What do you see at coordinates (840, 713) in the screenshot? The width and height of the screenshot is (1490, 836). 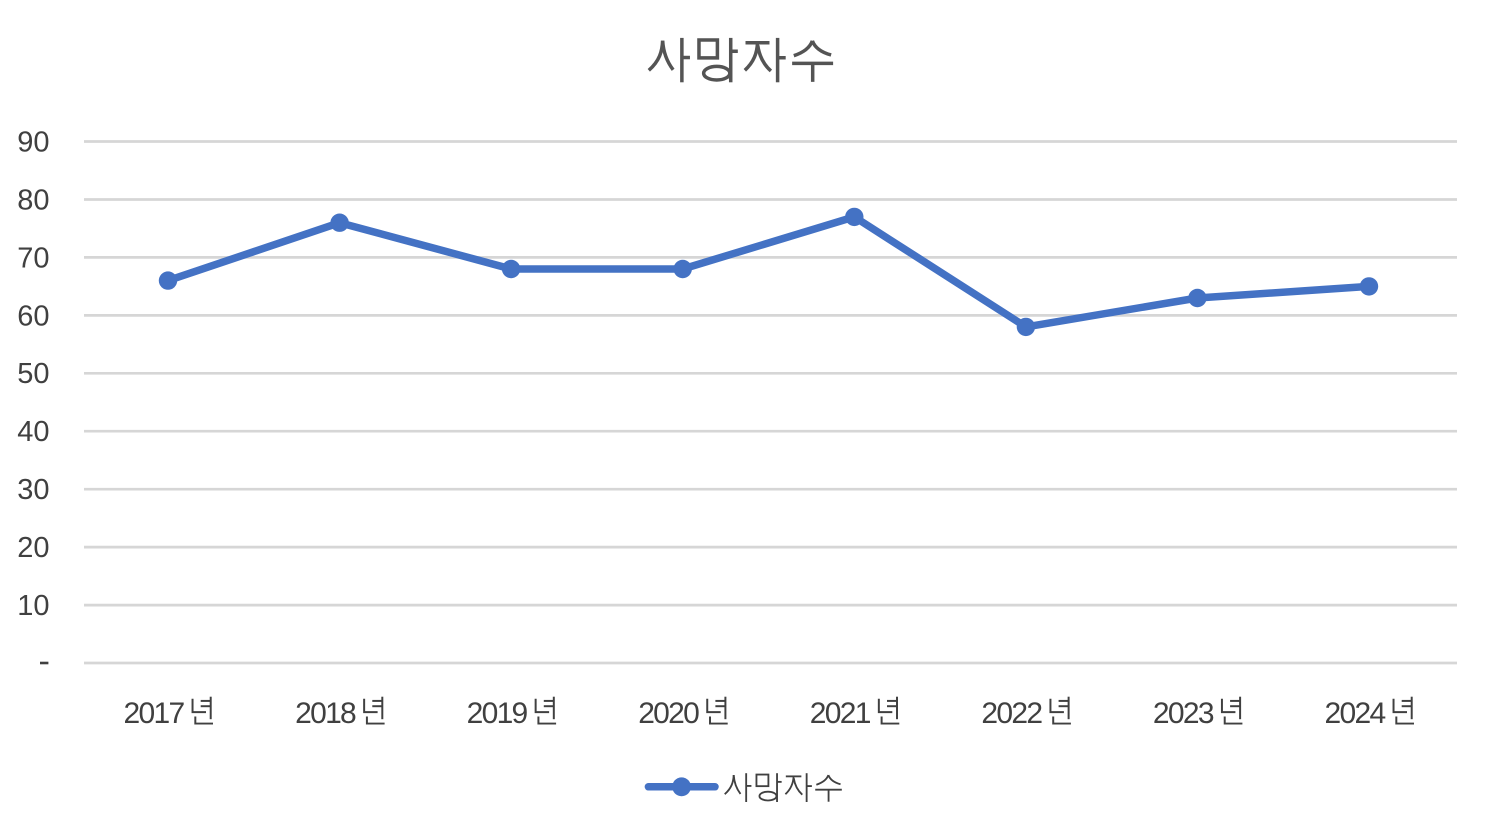 I see `svg-text: 2021` at bounding box center [840, 713].